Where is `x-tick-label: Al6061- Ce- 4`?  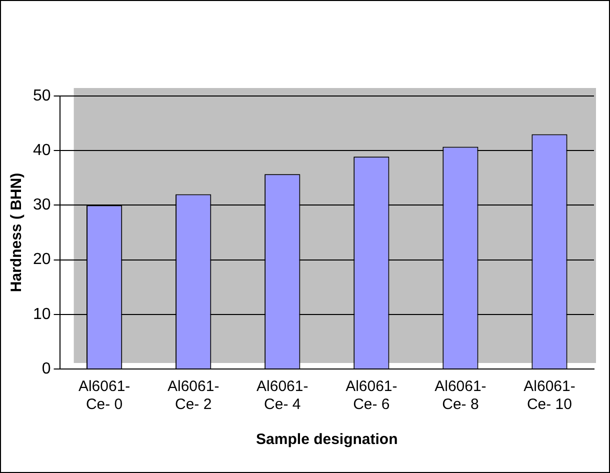 x-tick-label: Al6061- Ce- 4 is located at coordinates (282, 396).